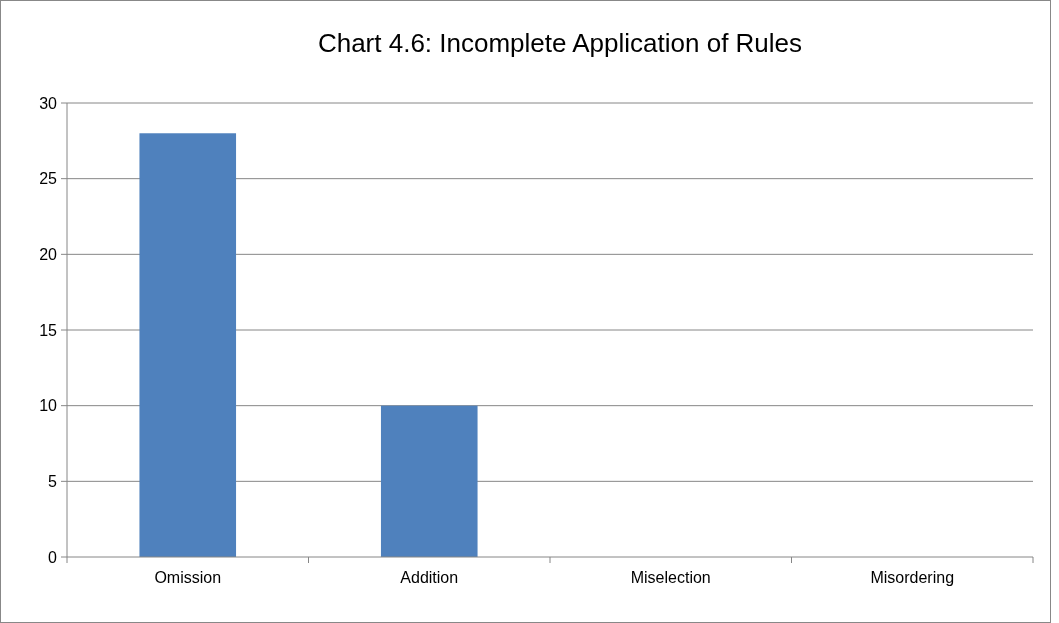  I want to click on y-tick-label: 15, so click(48, 330).